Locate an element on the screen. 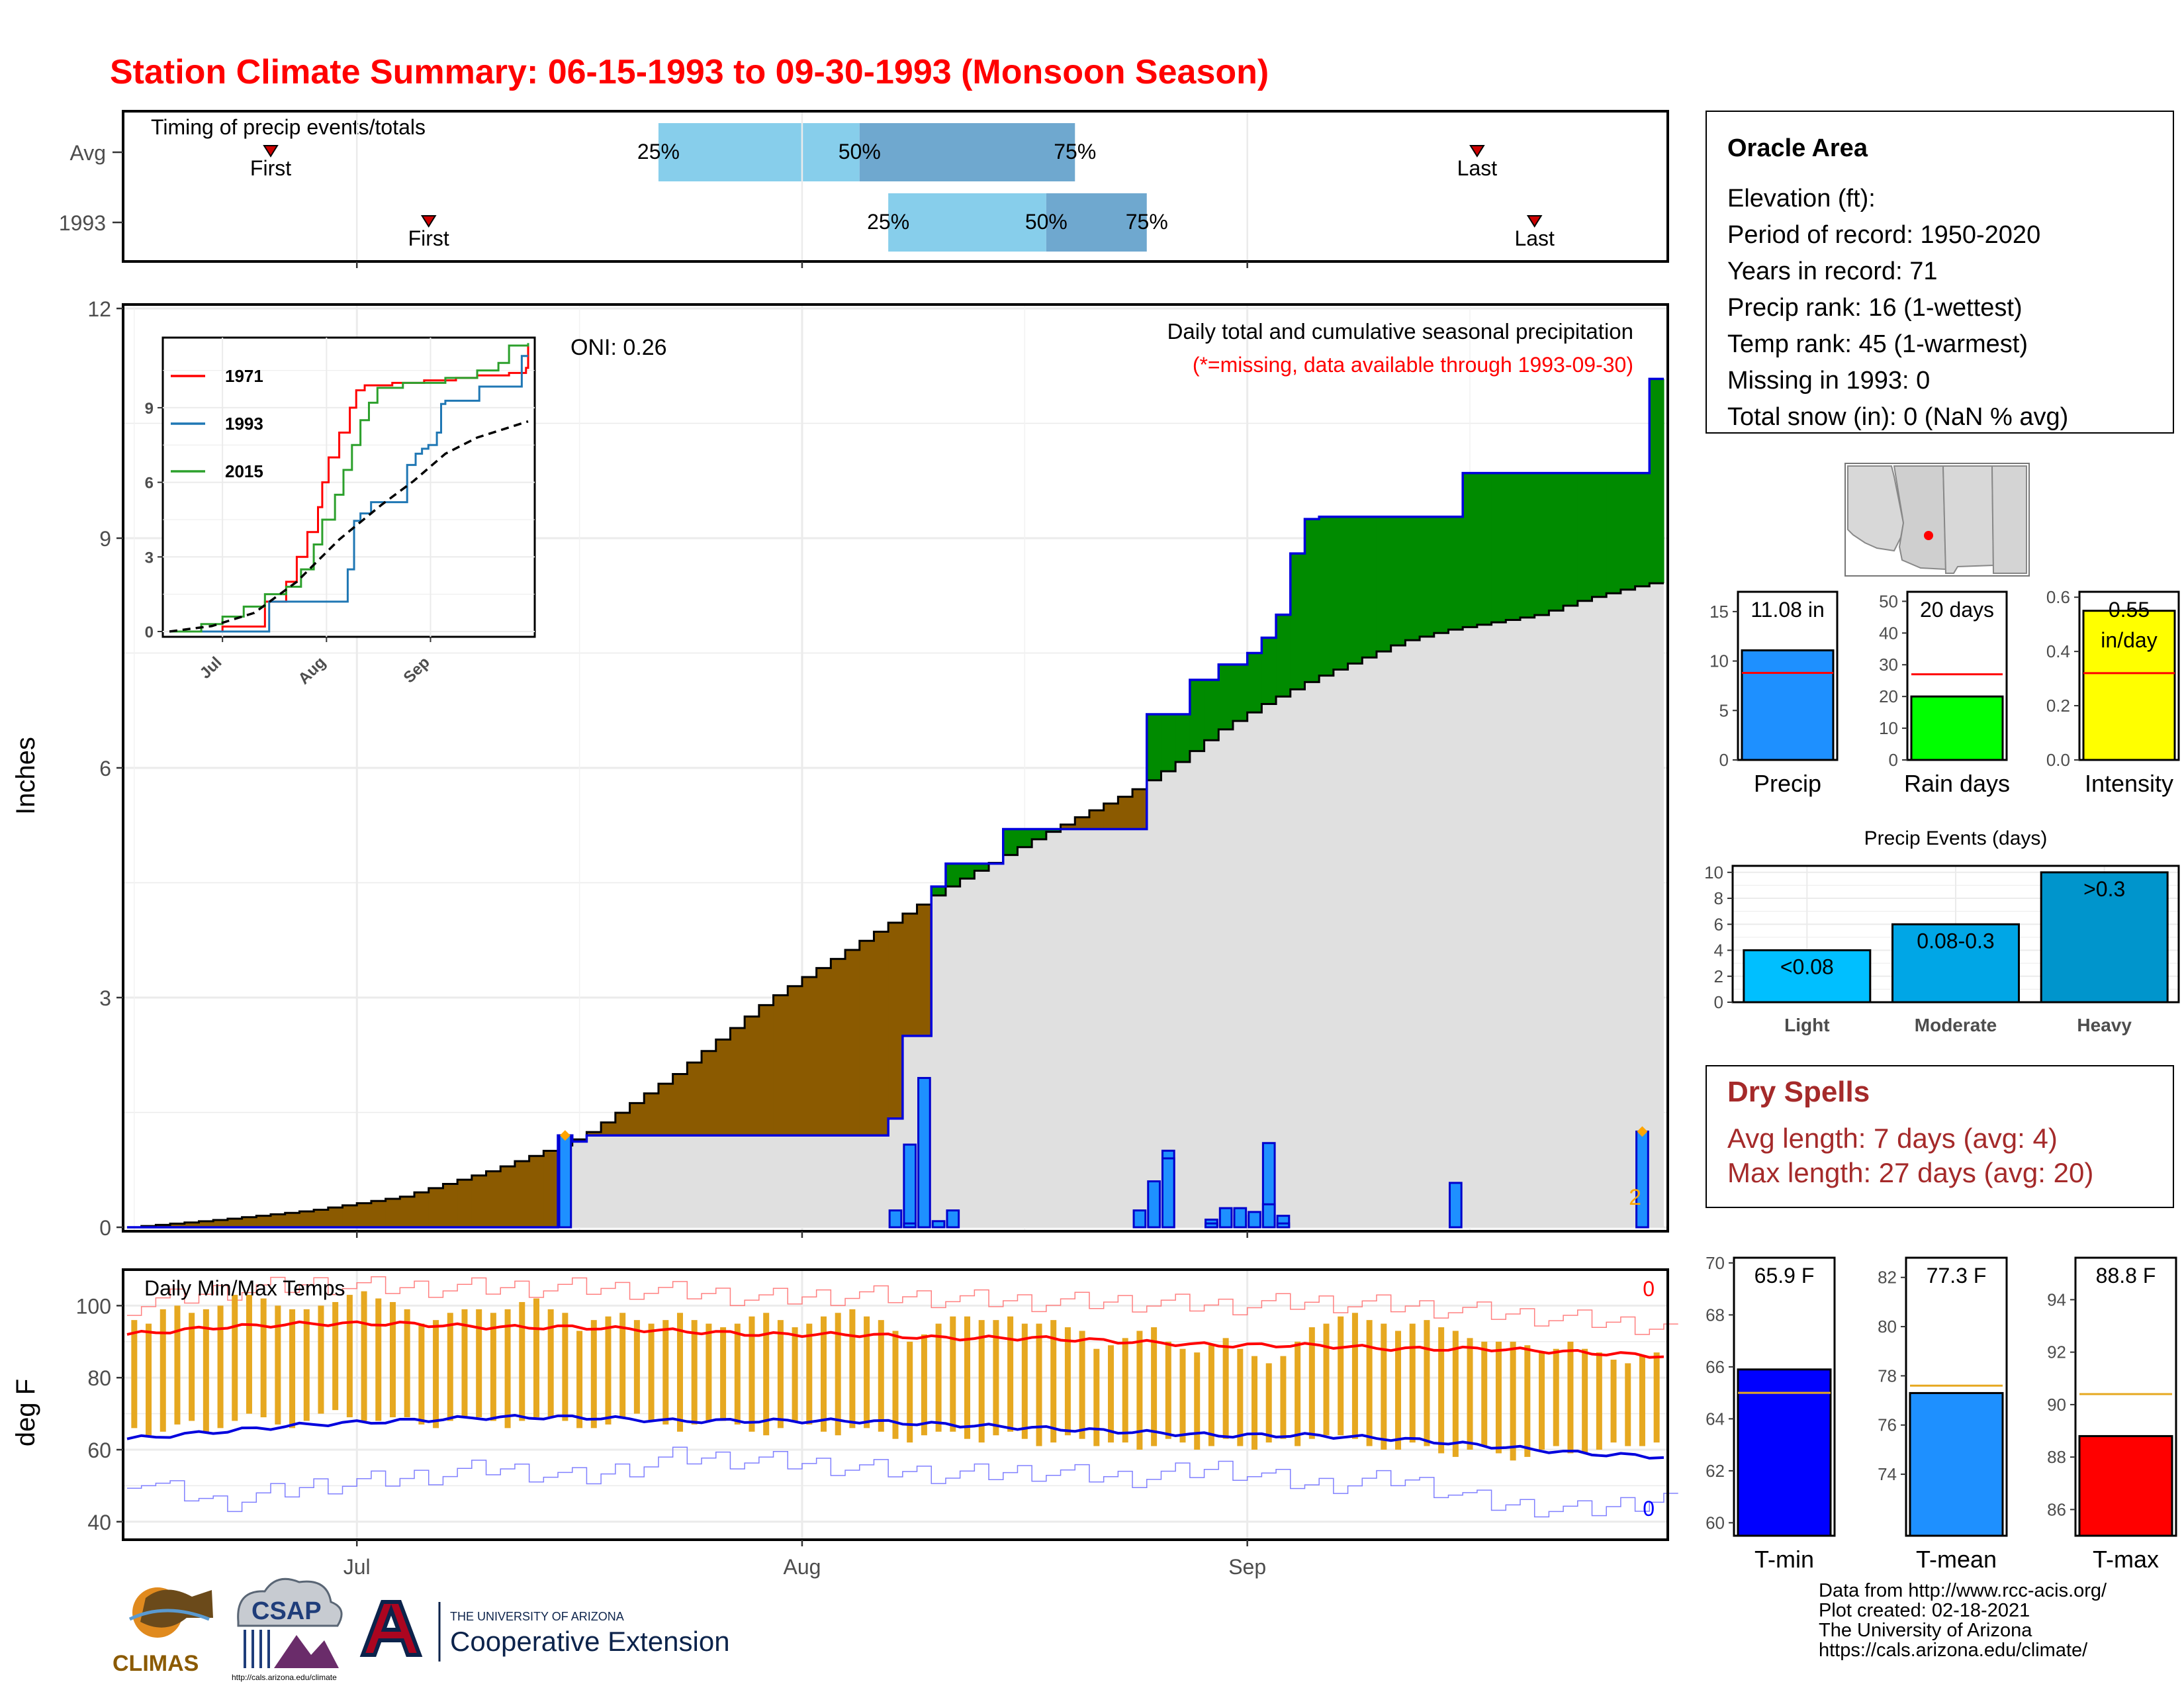 This screenshot has height=1688, width=2184. events-x-tick-label: Heavy is located at coordinates (2104, 1025).